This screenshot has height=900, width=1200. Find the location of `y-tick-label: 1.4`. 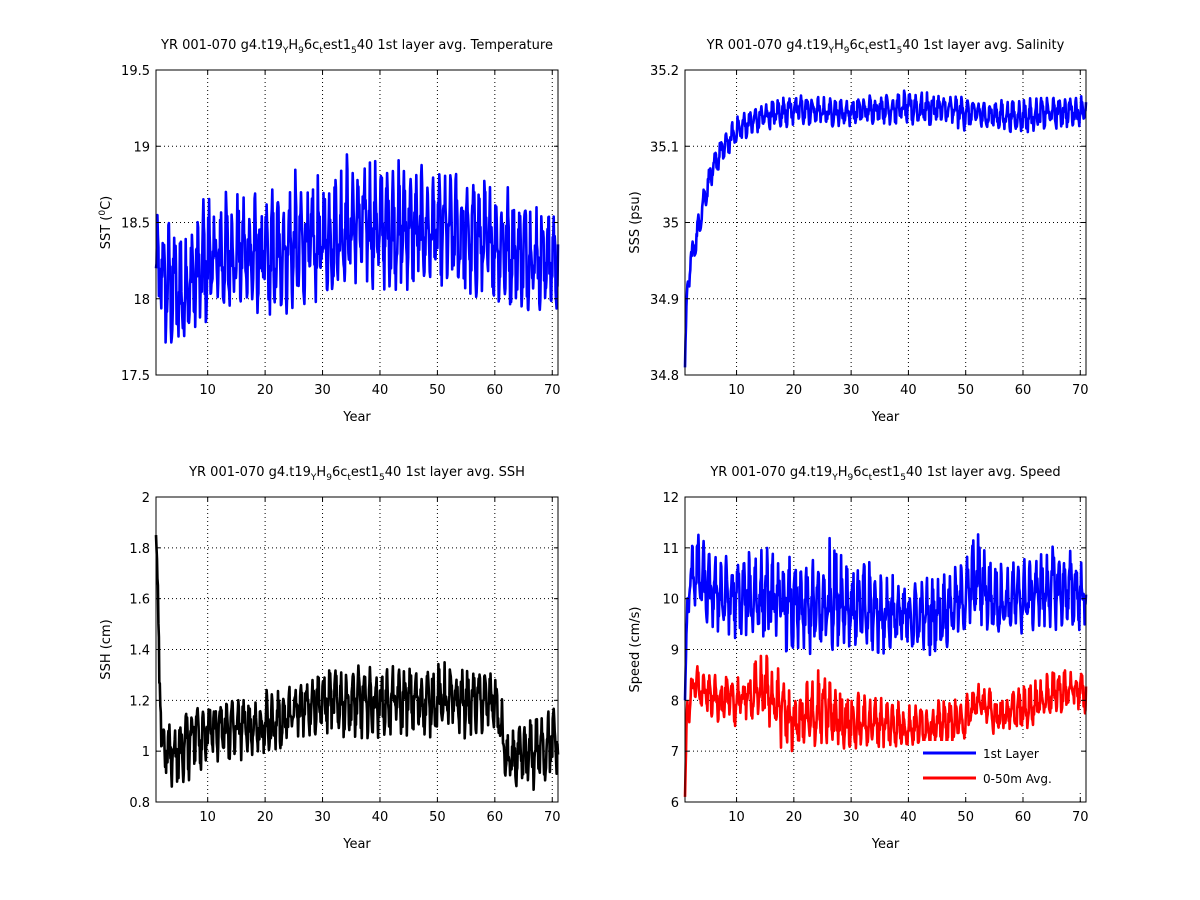

y-tick-label: 1.4 is located at coordinates (139, 651).